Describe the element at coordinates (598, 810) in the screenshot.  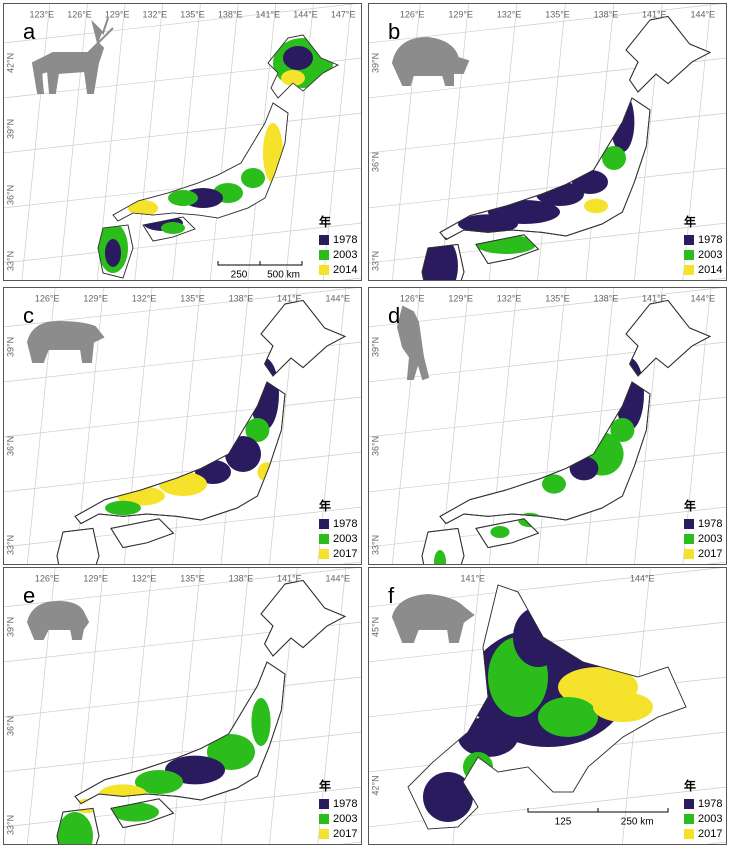
I see `scale-bar` at that location.